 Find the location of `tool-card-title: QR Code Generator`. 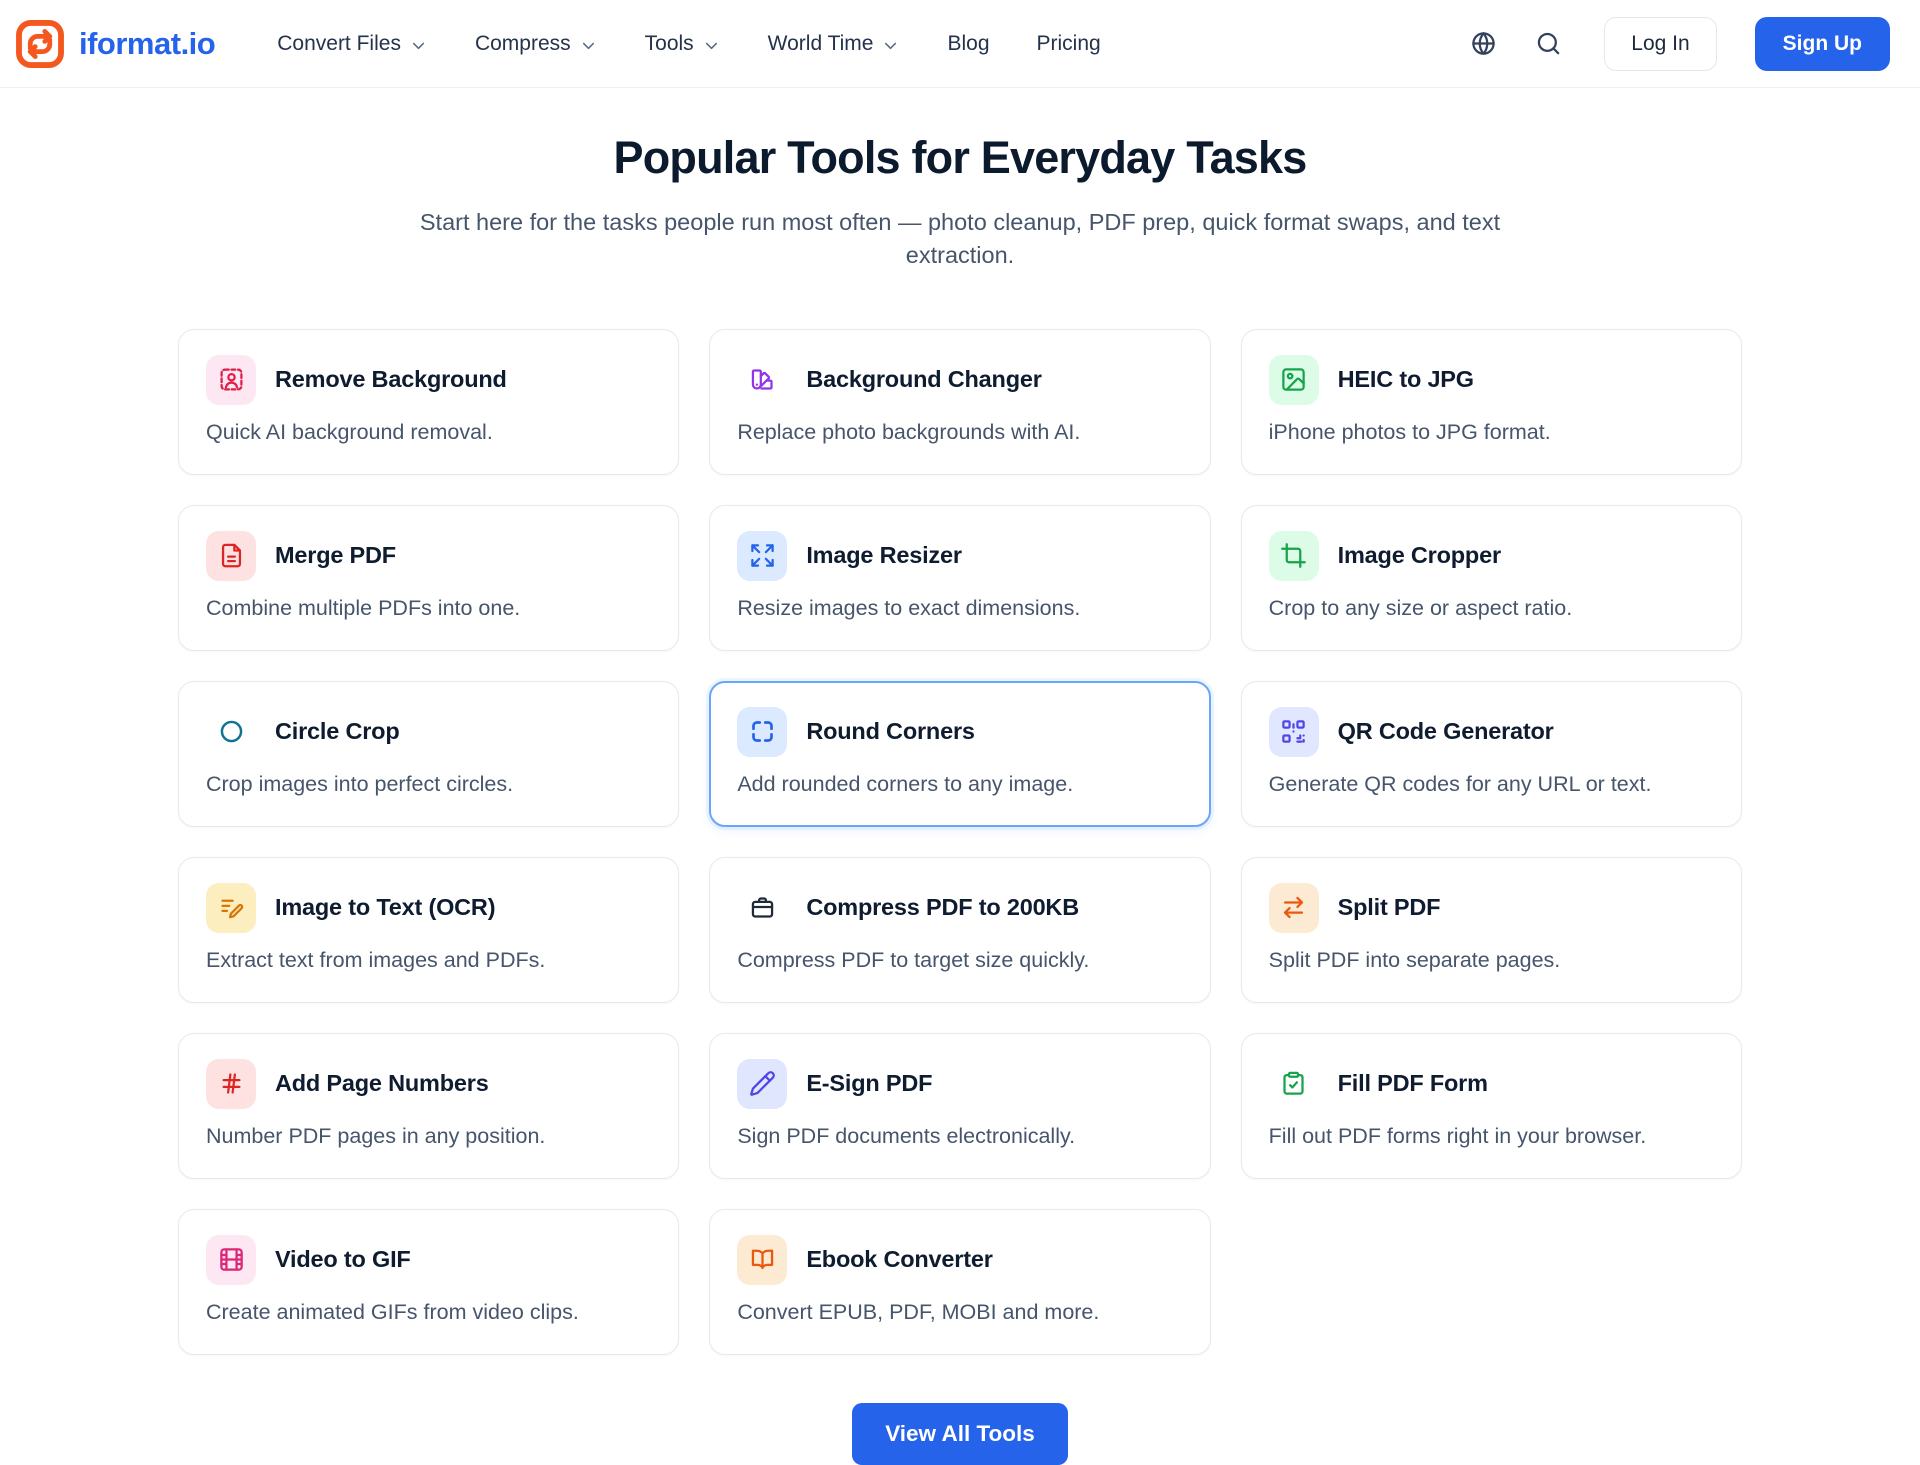

tool-card-title: QR Code Generator is located at coordinates (1445, 731).